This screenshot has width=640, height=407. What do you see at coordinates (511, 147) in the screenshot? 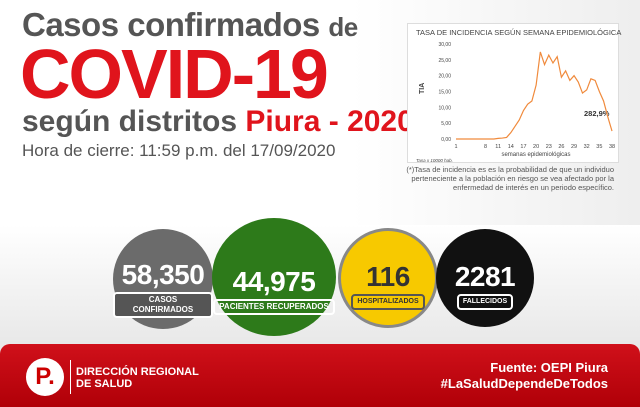
I see `x-tick-label: 14` at bounding box center [511, 147].